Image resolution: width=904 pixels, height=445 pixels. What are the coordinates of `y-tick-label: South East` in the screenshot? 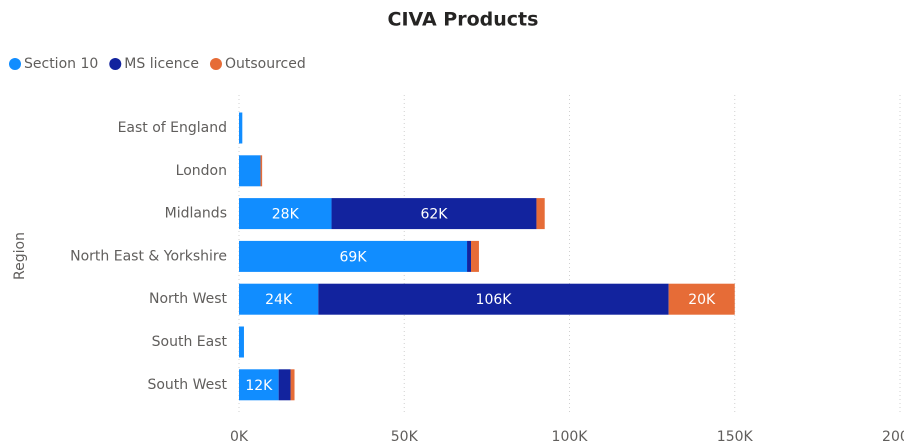 It's located at (190, 342).